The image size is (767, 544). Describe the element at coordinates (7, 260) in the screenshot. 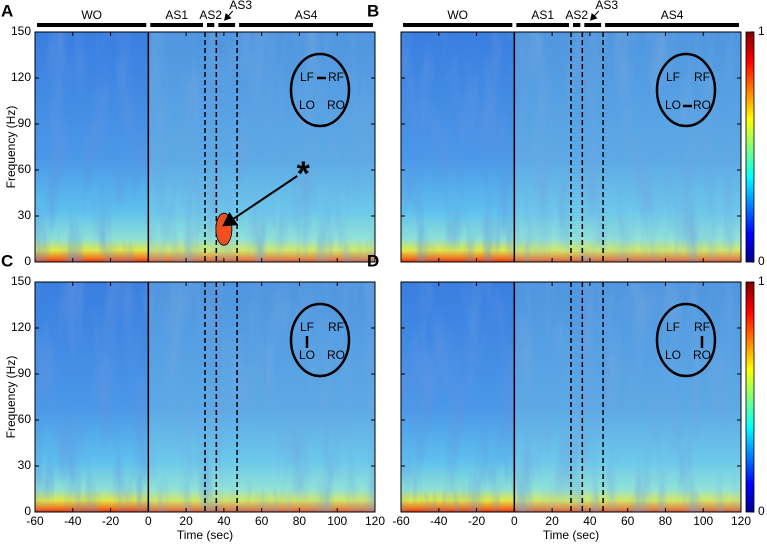

I see `panel-label: C` at that location.